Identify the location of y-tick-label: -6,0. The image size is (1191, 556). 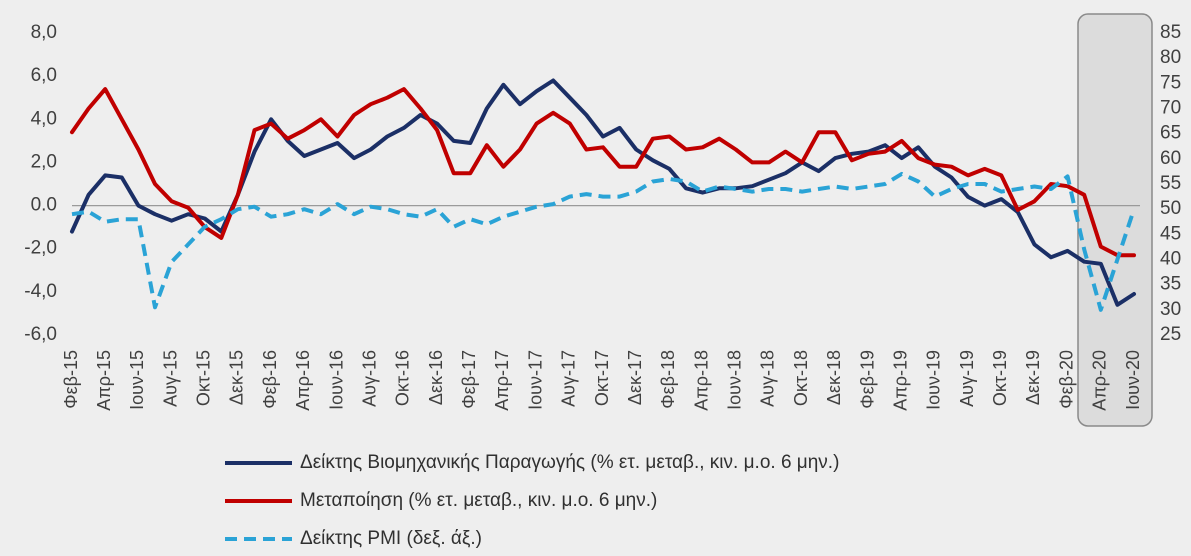
(40, 334).